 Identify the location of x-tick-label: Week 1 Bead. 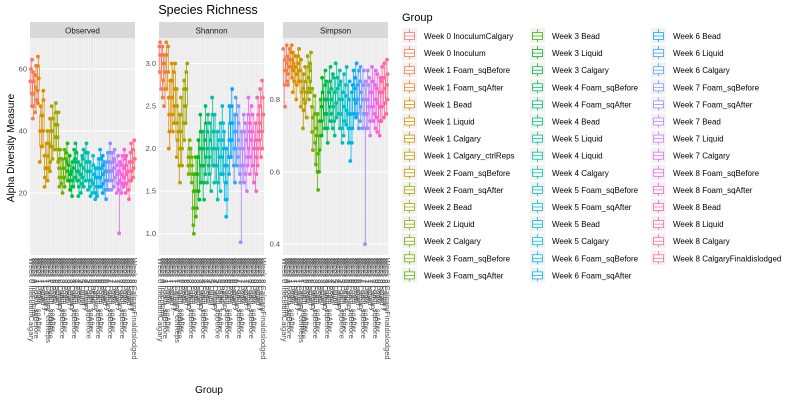
(41, 280).